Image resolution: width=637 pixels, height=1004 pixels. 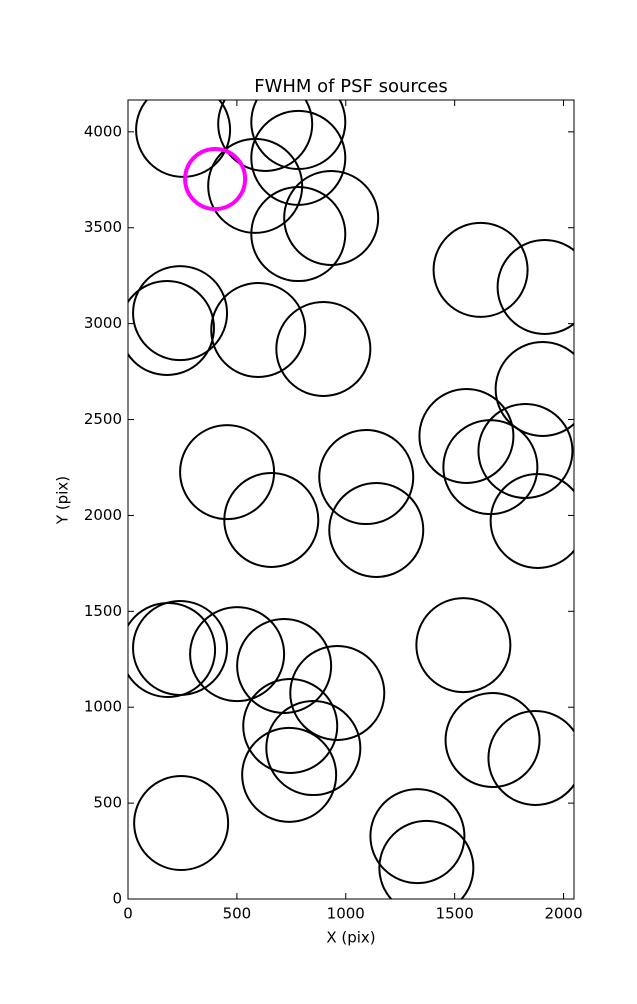 I want to click on x-tick-label: 1500, so click(x=455, y=914).